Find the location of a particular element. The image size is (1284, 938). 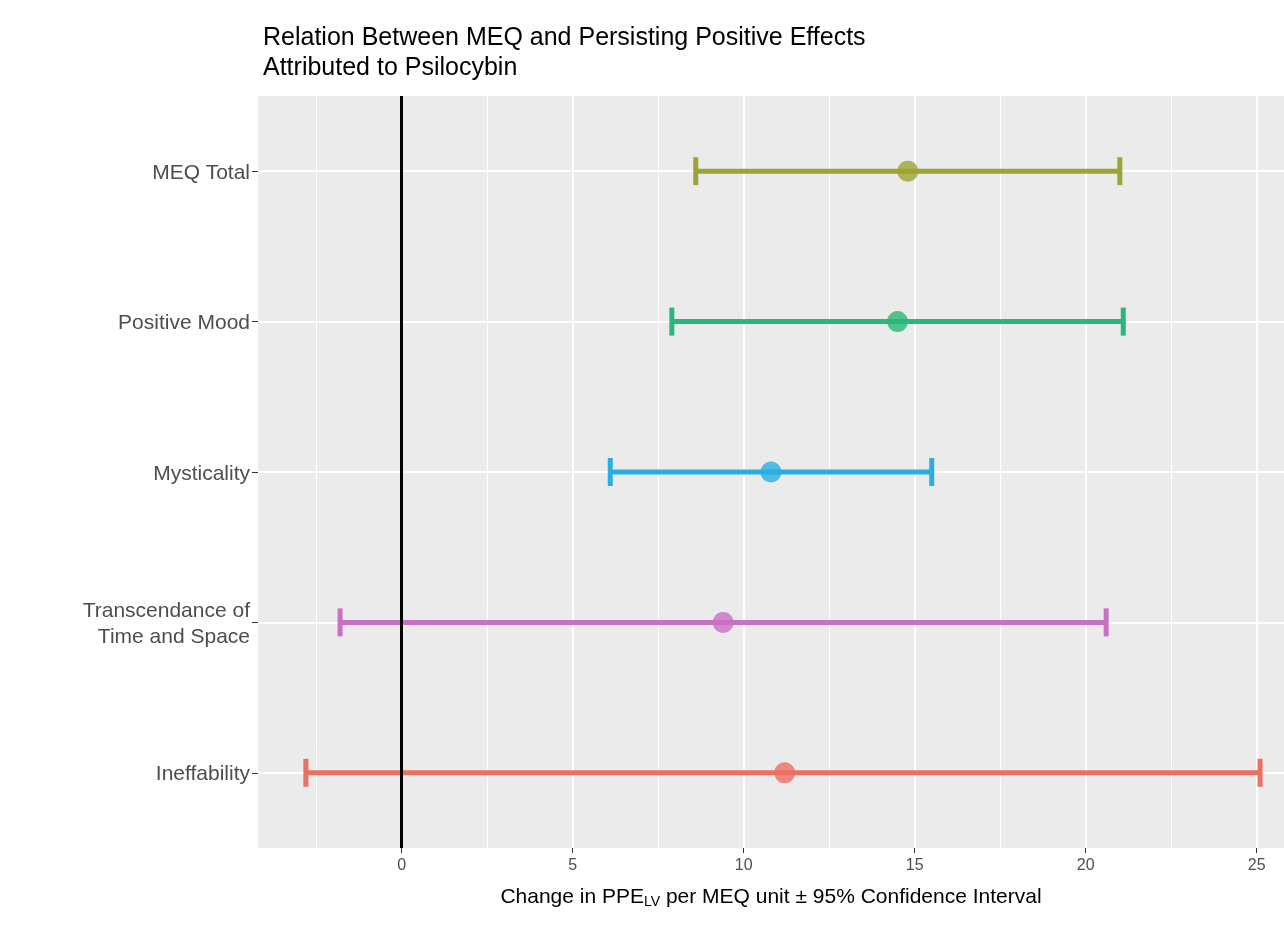

x-tick-label: 0 is located at coordinates (402, 864).